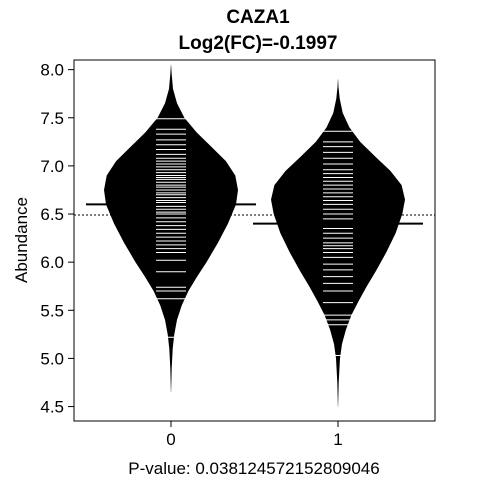  What do you see at coordinates (57, 239) in the screenshot?
I see `y-axis: 4.5 5.0 5.5 6.0 6.5 7.0 7.5 8.0` at bounding box center [57, 239].